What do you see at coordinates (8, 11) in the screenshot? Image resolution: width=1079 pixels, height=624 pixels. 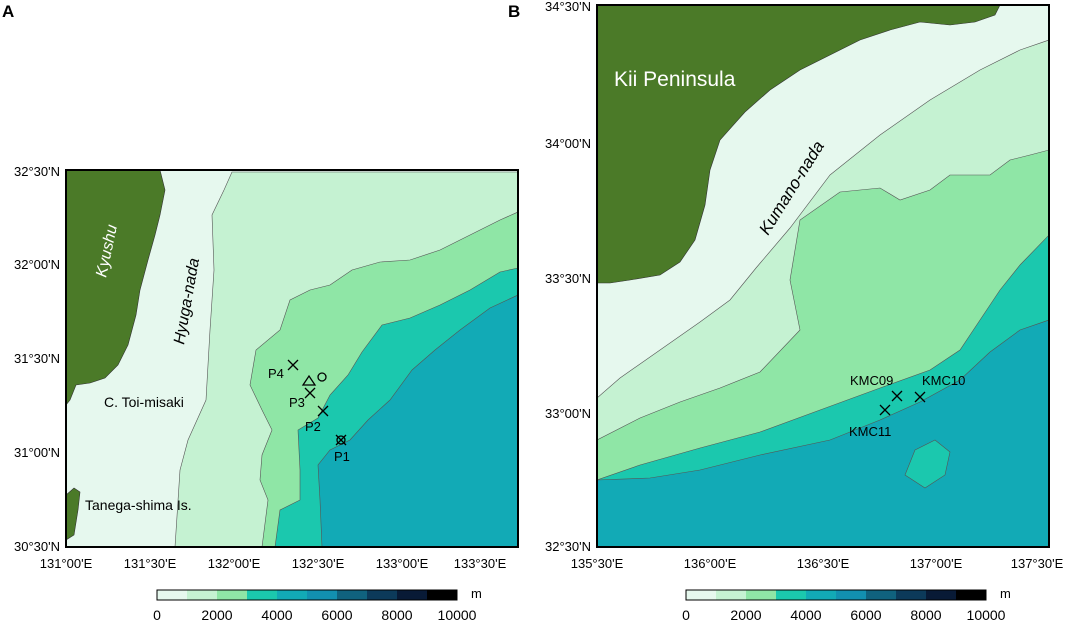 I see `panel-a-letter: A` at bounding box center [8, 11].